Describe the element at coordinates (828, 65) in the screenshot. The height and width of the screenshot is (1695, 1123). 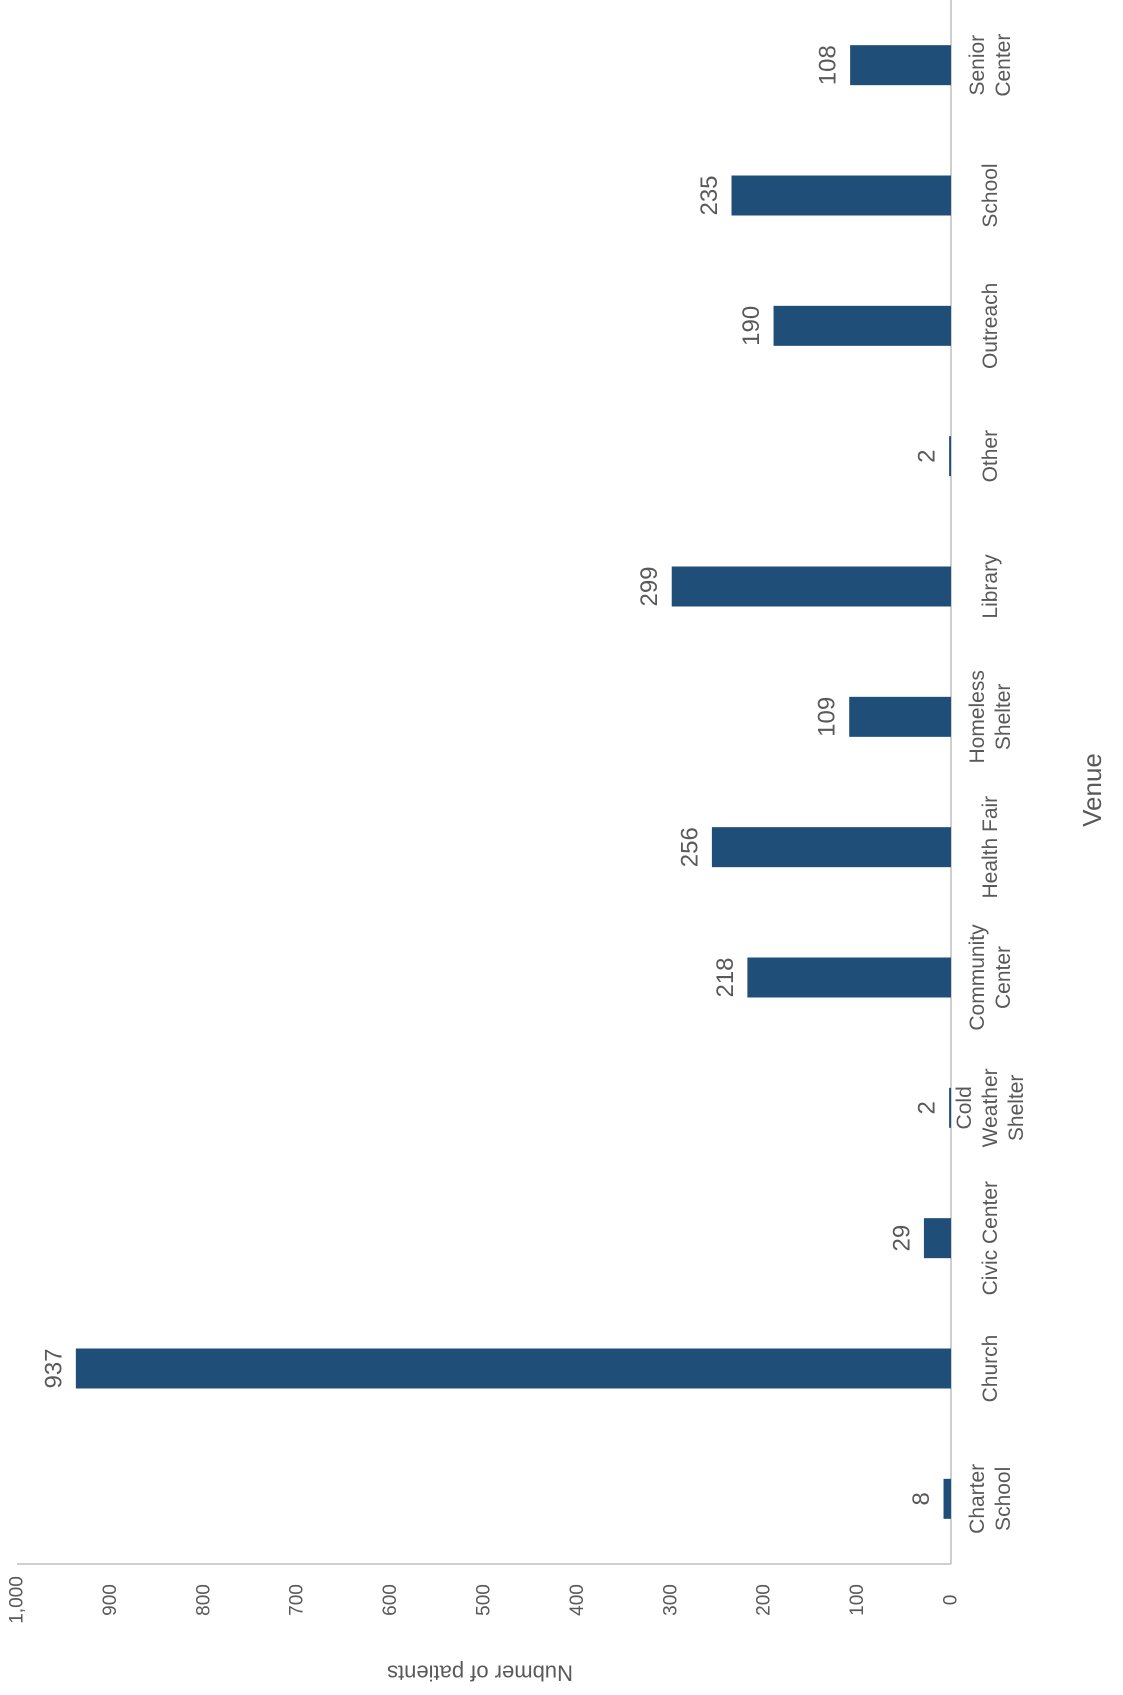
I see `data-label: 108` at that location.